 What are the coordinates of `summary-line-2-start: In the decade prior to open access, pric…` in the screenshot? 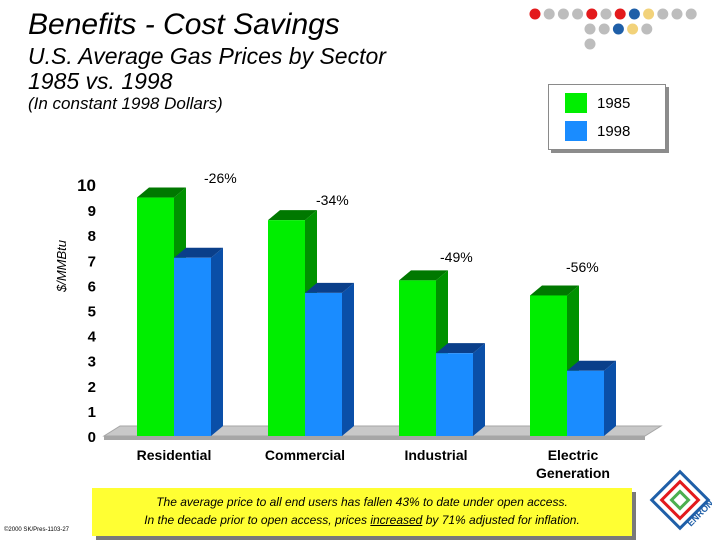 It's located at (257, 520).